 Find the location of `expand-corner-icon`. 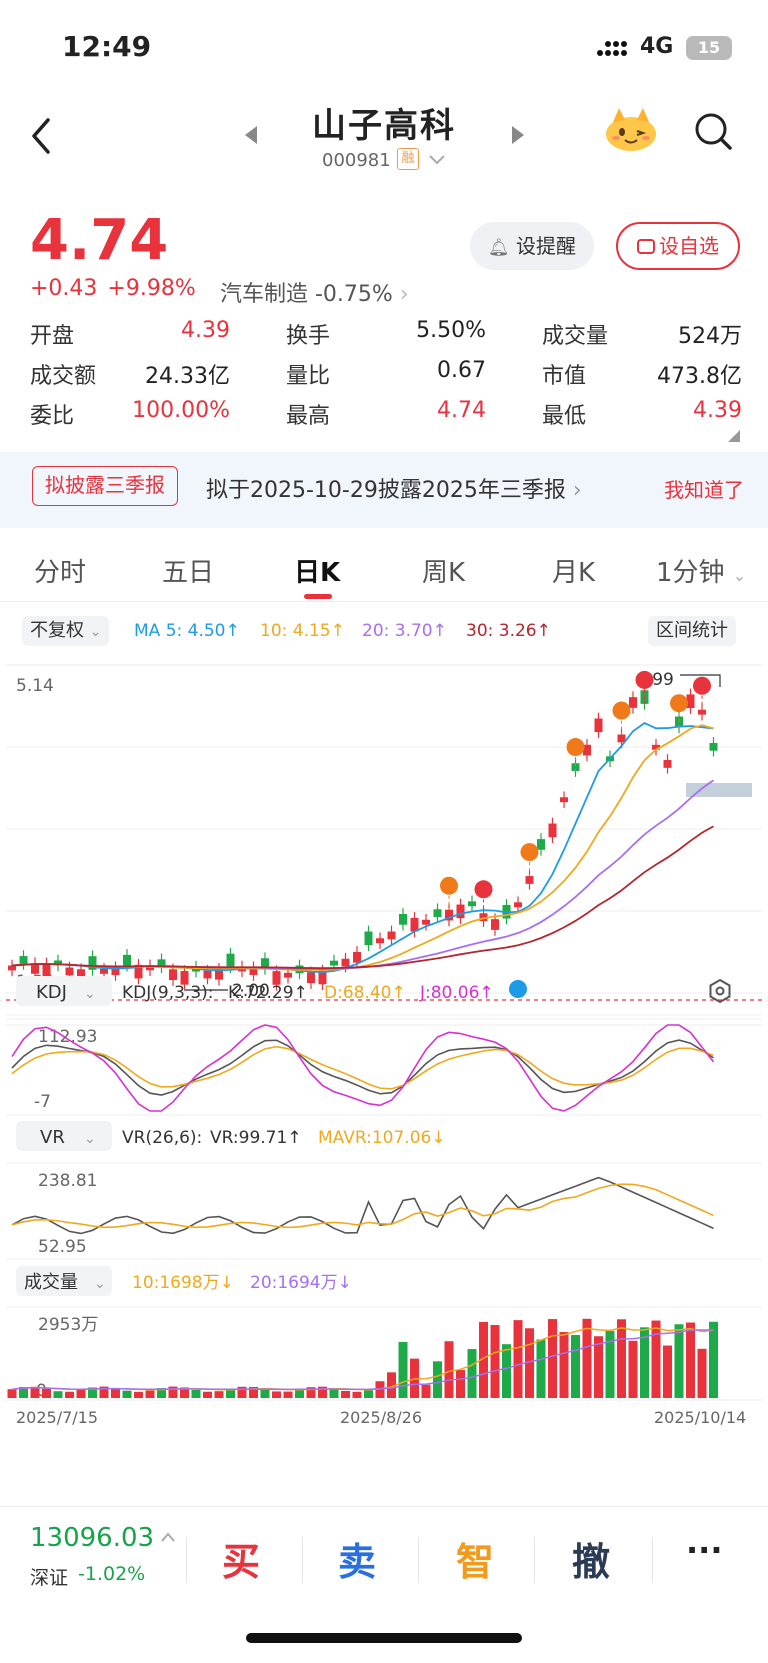

expand-corner-icon is located at coordinates (734, 436).